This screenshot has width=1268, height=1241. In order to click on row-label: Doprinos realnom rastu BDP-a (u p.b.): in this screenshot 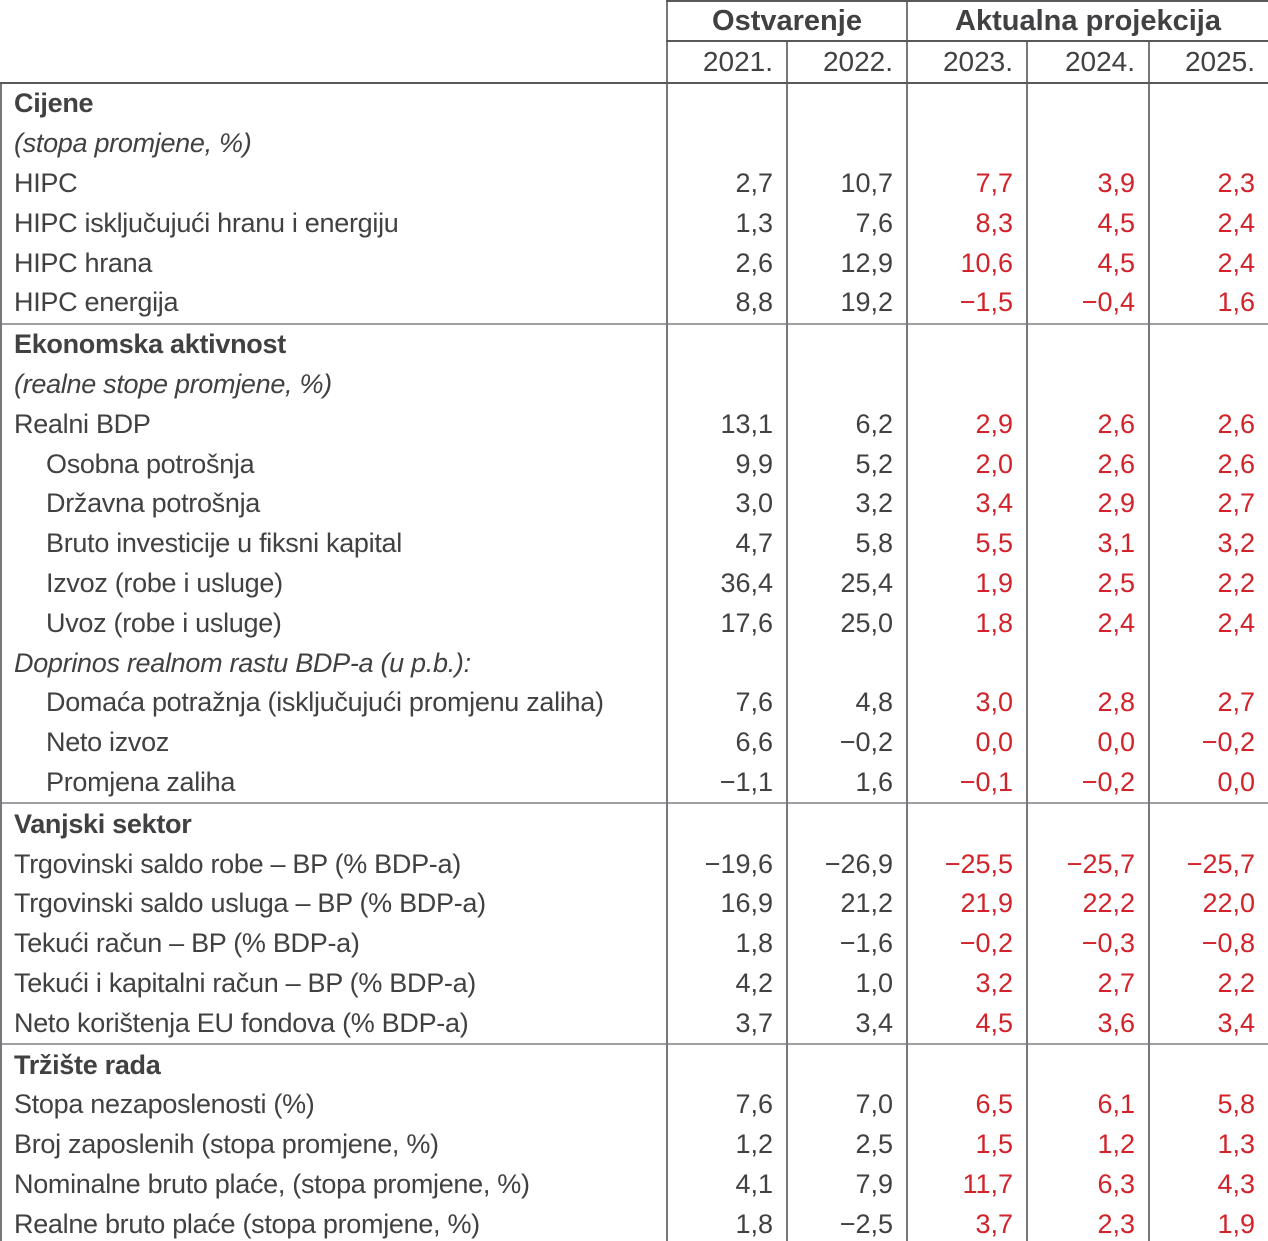, I will do `click(333, 663)`.